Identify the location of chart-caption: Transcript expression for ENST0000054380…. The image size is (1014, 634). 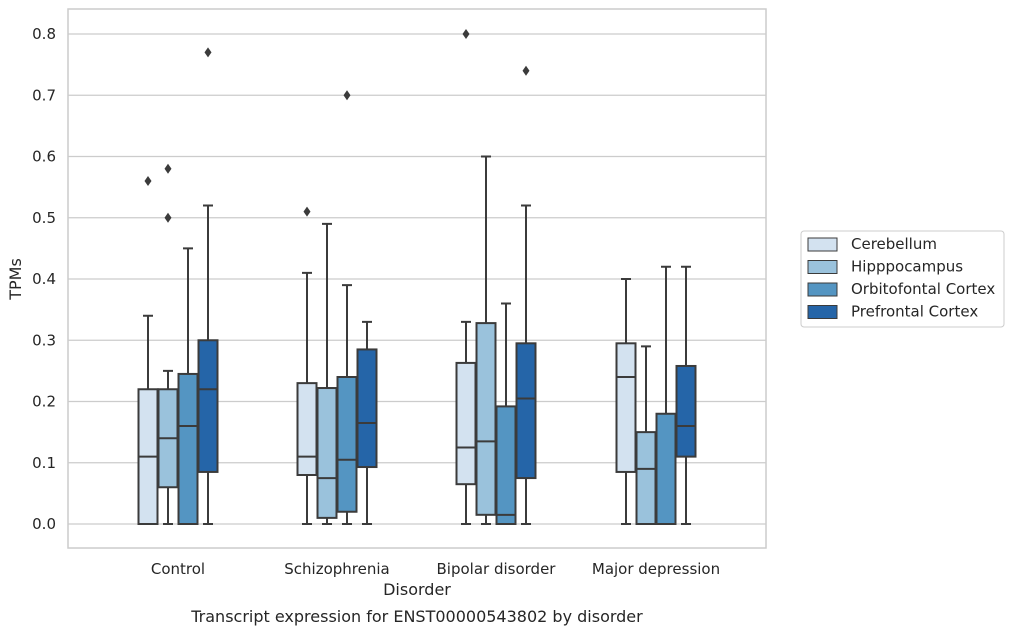
(416, 616).